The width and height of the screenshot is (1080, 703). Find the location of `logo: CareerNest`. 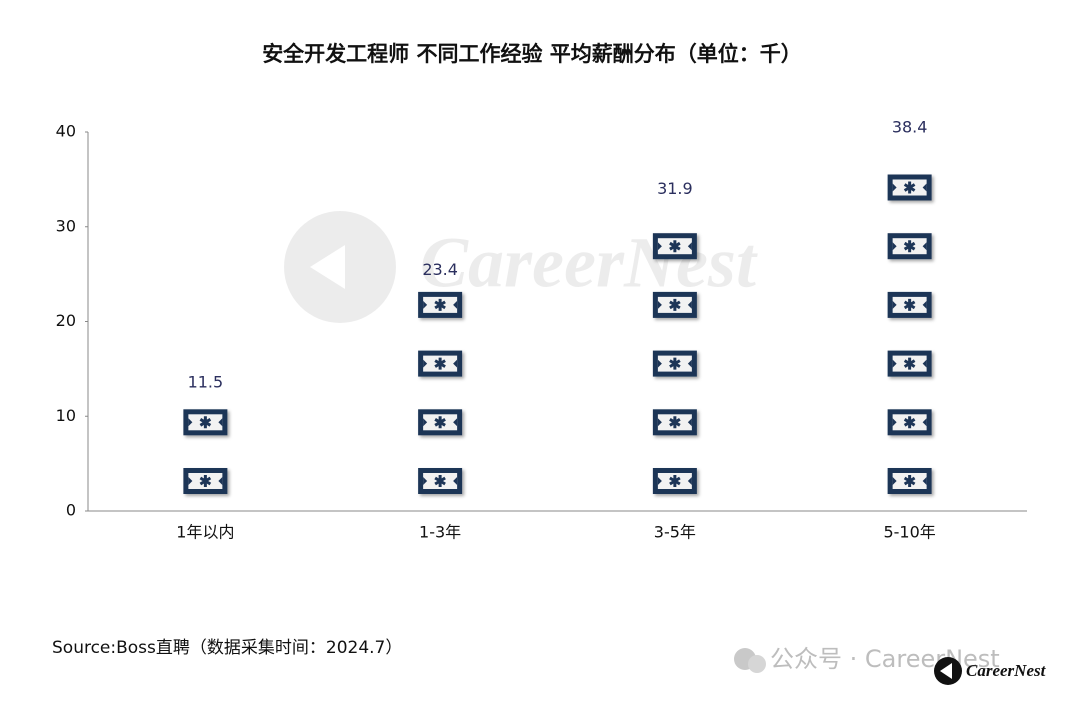

logo: CareerNest is located at coordinates (990, 671).